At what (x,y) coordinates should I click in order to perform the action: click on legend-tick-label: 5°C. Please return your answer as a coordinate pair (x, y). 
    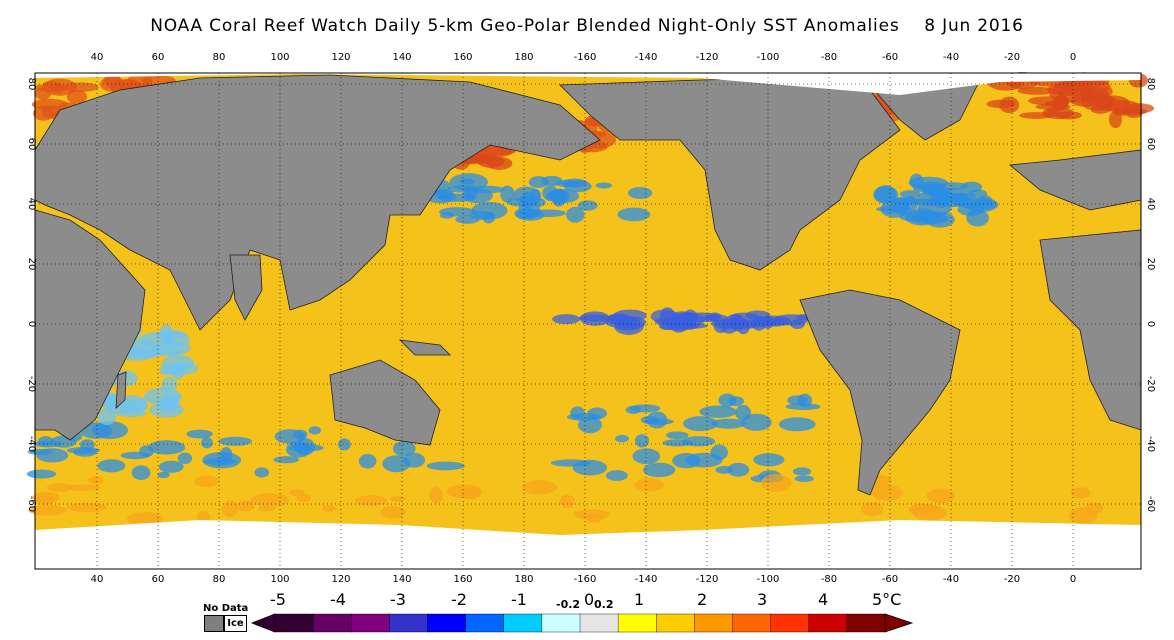
    Looking at the image, I should click on (887, 599).